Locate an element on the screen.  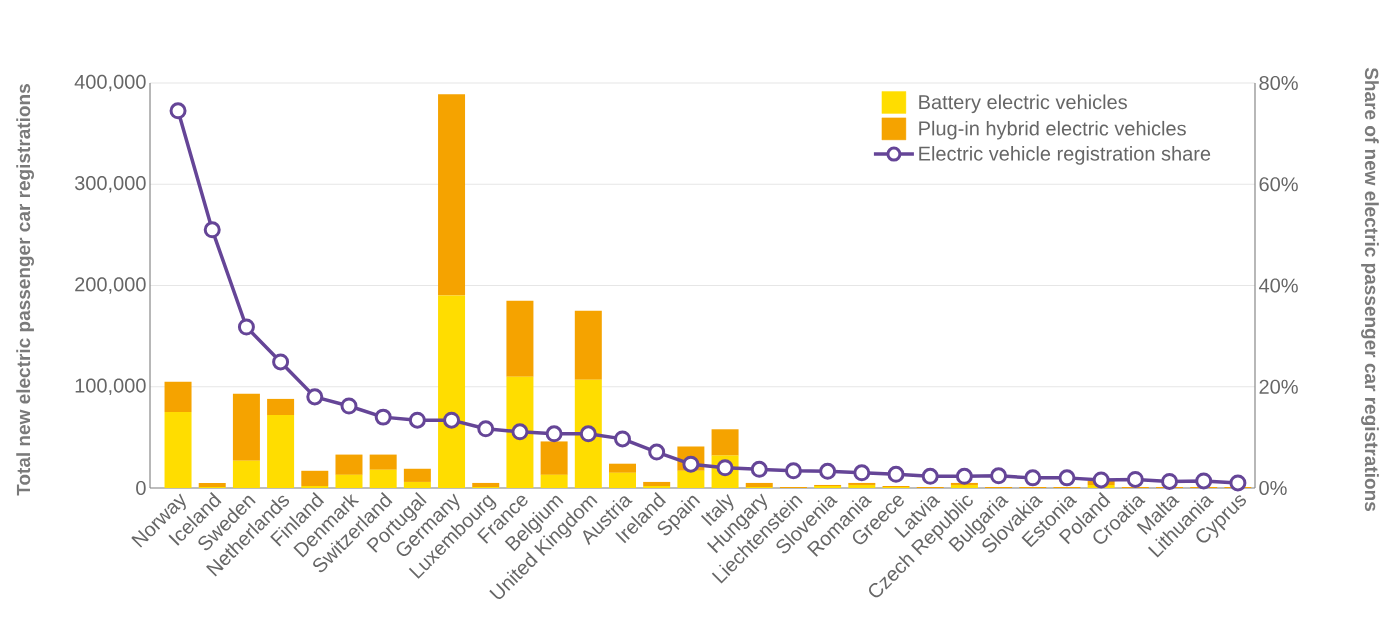
legend-label: Battery electric vehicles is located at coordinates (1023, 104).